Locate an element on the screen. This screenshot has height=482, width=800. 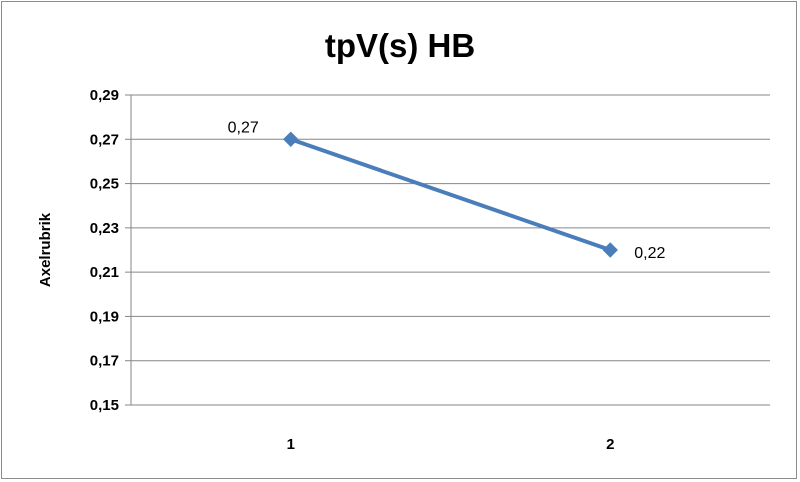
y-tick-label: 0,19 is located at coordinates (104, 316).